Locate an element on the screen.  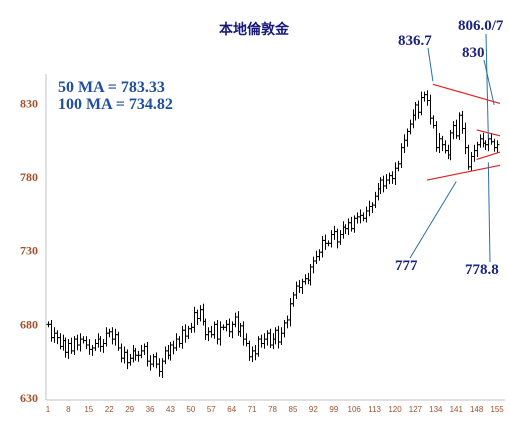
x-tick-label: 8 is located at coordinates (68, 409).